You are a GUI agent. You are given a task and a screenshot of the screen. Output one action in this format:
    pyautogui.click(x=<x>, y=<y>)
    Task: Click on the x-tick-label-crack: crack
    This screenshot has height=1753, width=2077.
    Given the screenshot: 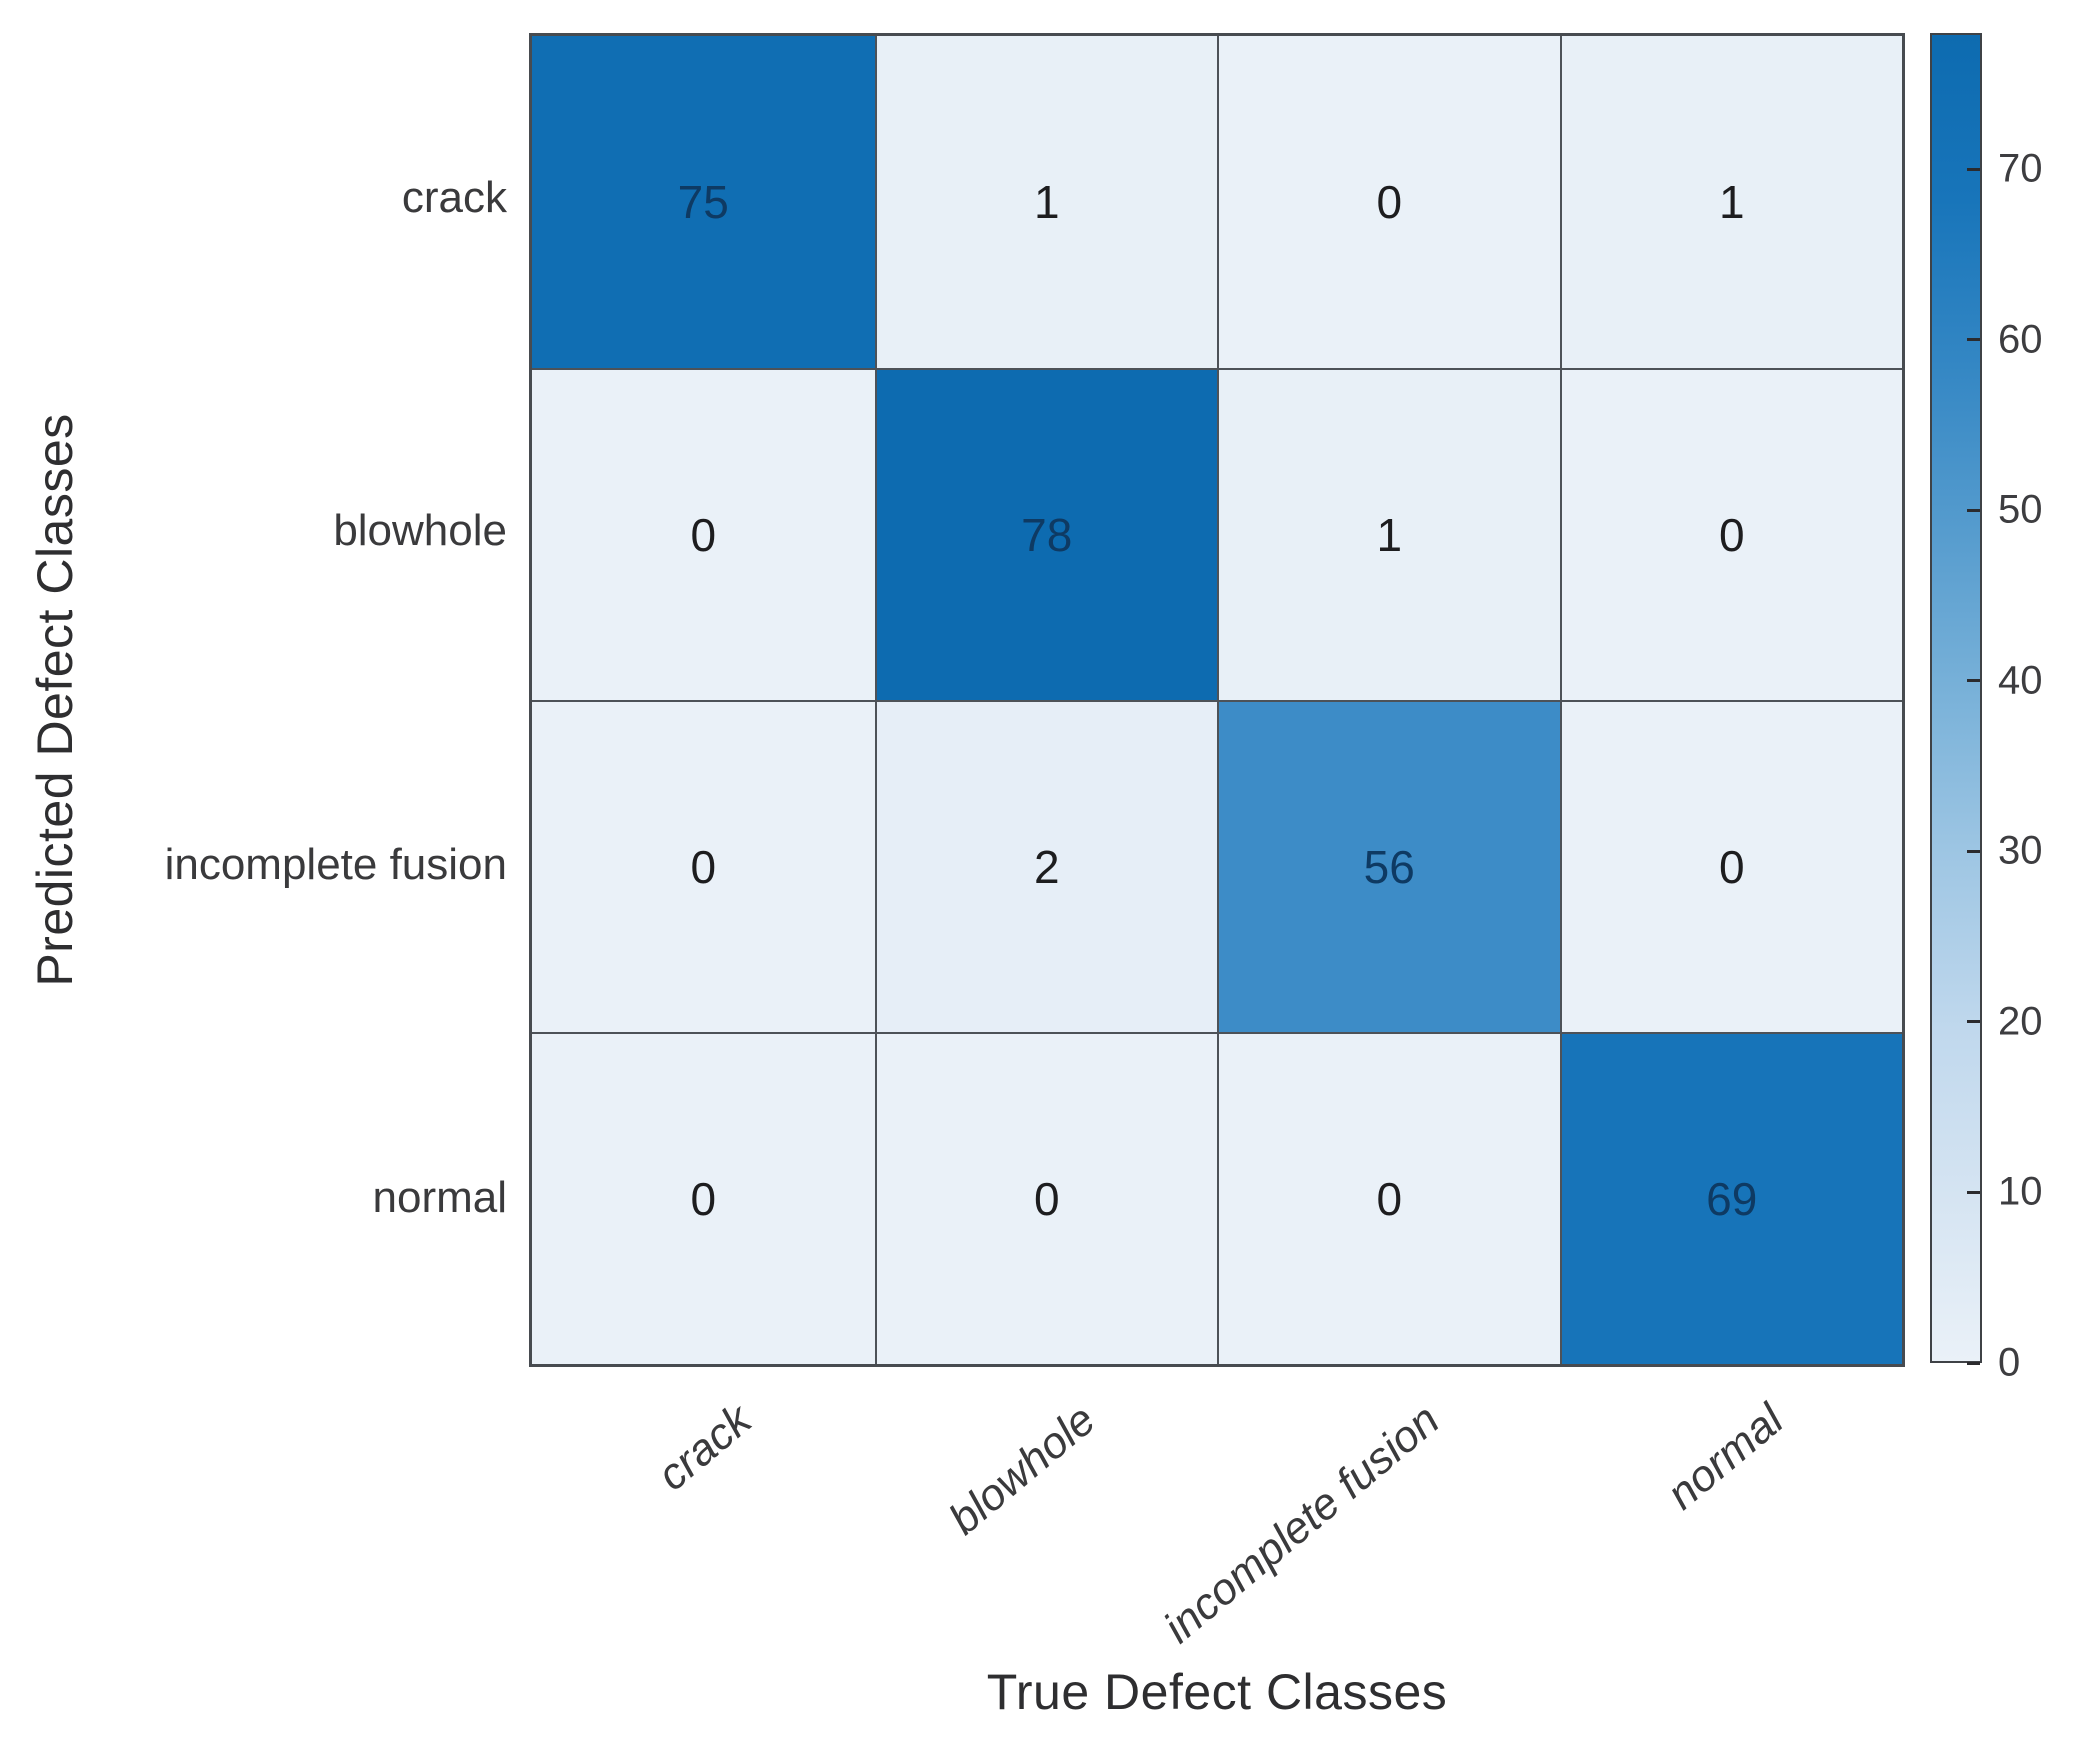 What is the action you would take?
    pyautogui.click(x=704, y=1448)
    